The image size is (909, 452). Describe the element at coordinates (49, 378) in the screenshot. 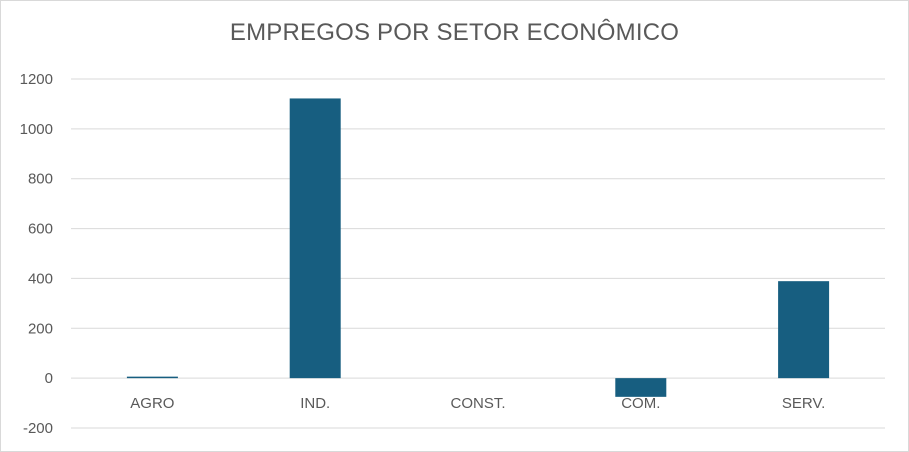

I see `y-tick-label: 0` at that location.